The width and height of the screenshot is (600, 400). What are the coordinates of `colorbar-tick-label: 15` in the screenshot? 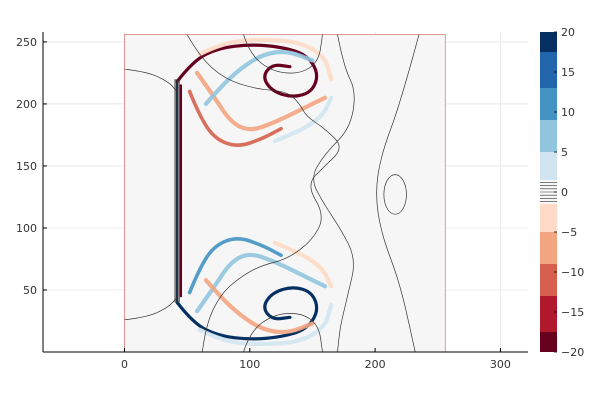 It's located at (568, 72).